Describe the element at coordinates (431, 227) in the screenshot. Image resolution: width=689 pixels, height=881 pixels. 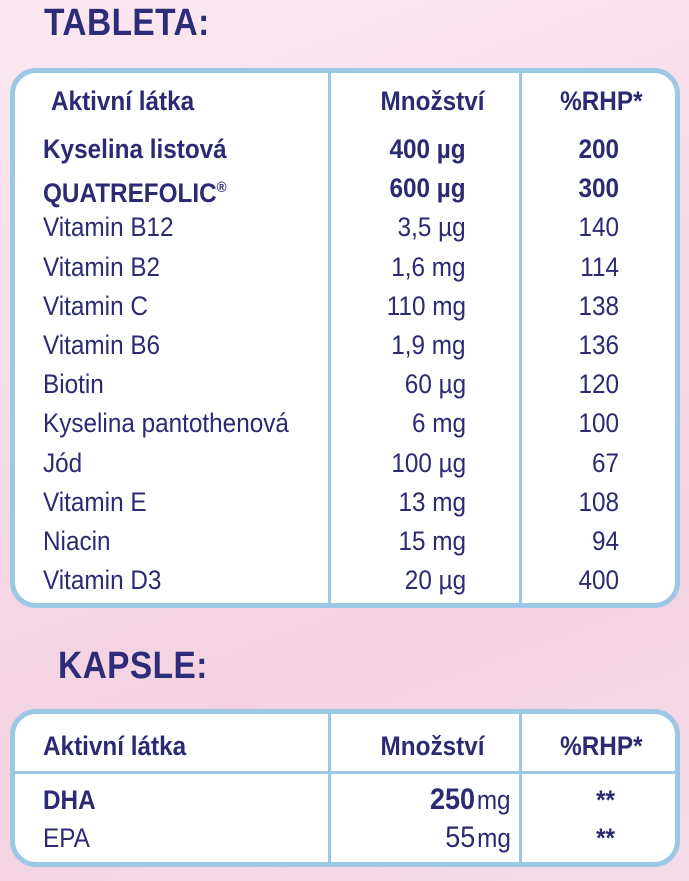
I see `row-amount: 3,5 µg` at that location.